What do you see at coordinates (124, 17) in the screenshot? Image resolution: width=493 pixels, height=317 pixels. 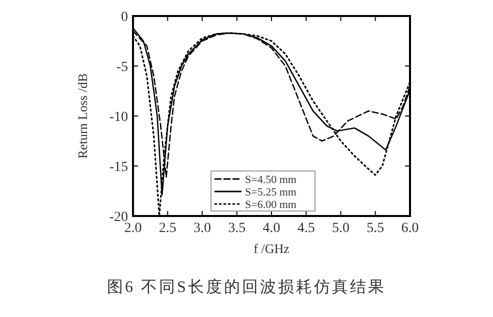 I see `y-tick-label: 0` at bounding box center [124, 17].